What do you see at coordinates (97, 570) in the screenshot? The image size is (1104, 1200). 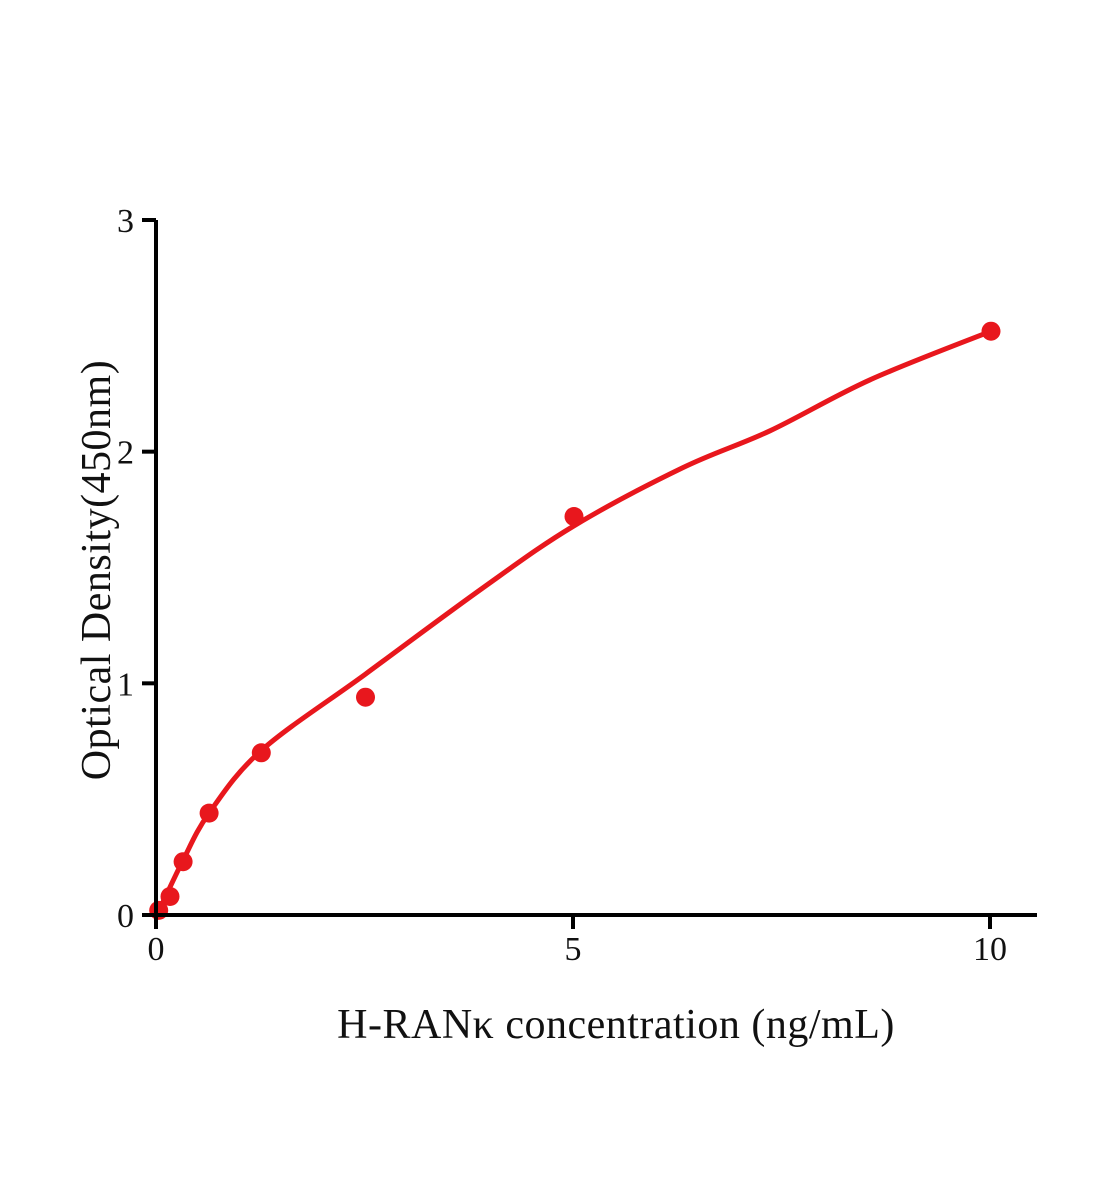 I see `y-axis-title: Optical Density(450nm)` at bounding box center [97, 570].